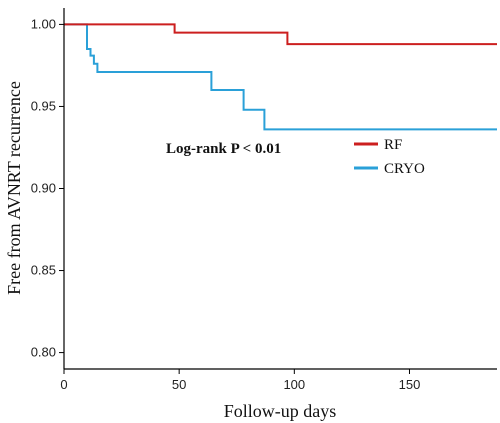  What do you see at coordinates (294, 384) in the screenshot?
I see `x-tick-label: 100` at bounding box center [294, 384].